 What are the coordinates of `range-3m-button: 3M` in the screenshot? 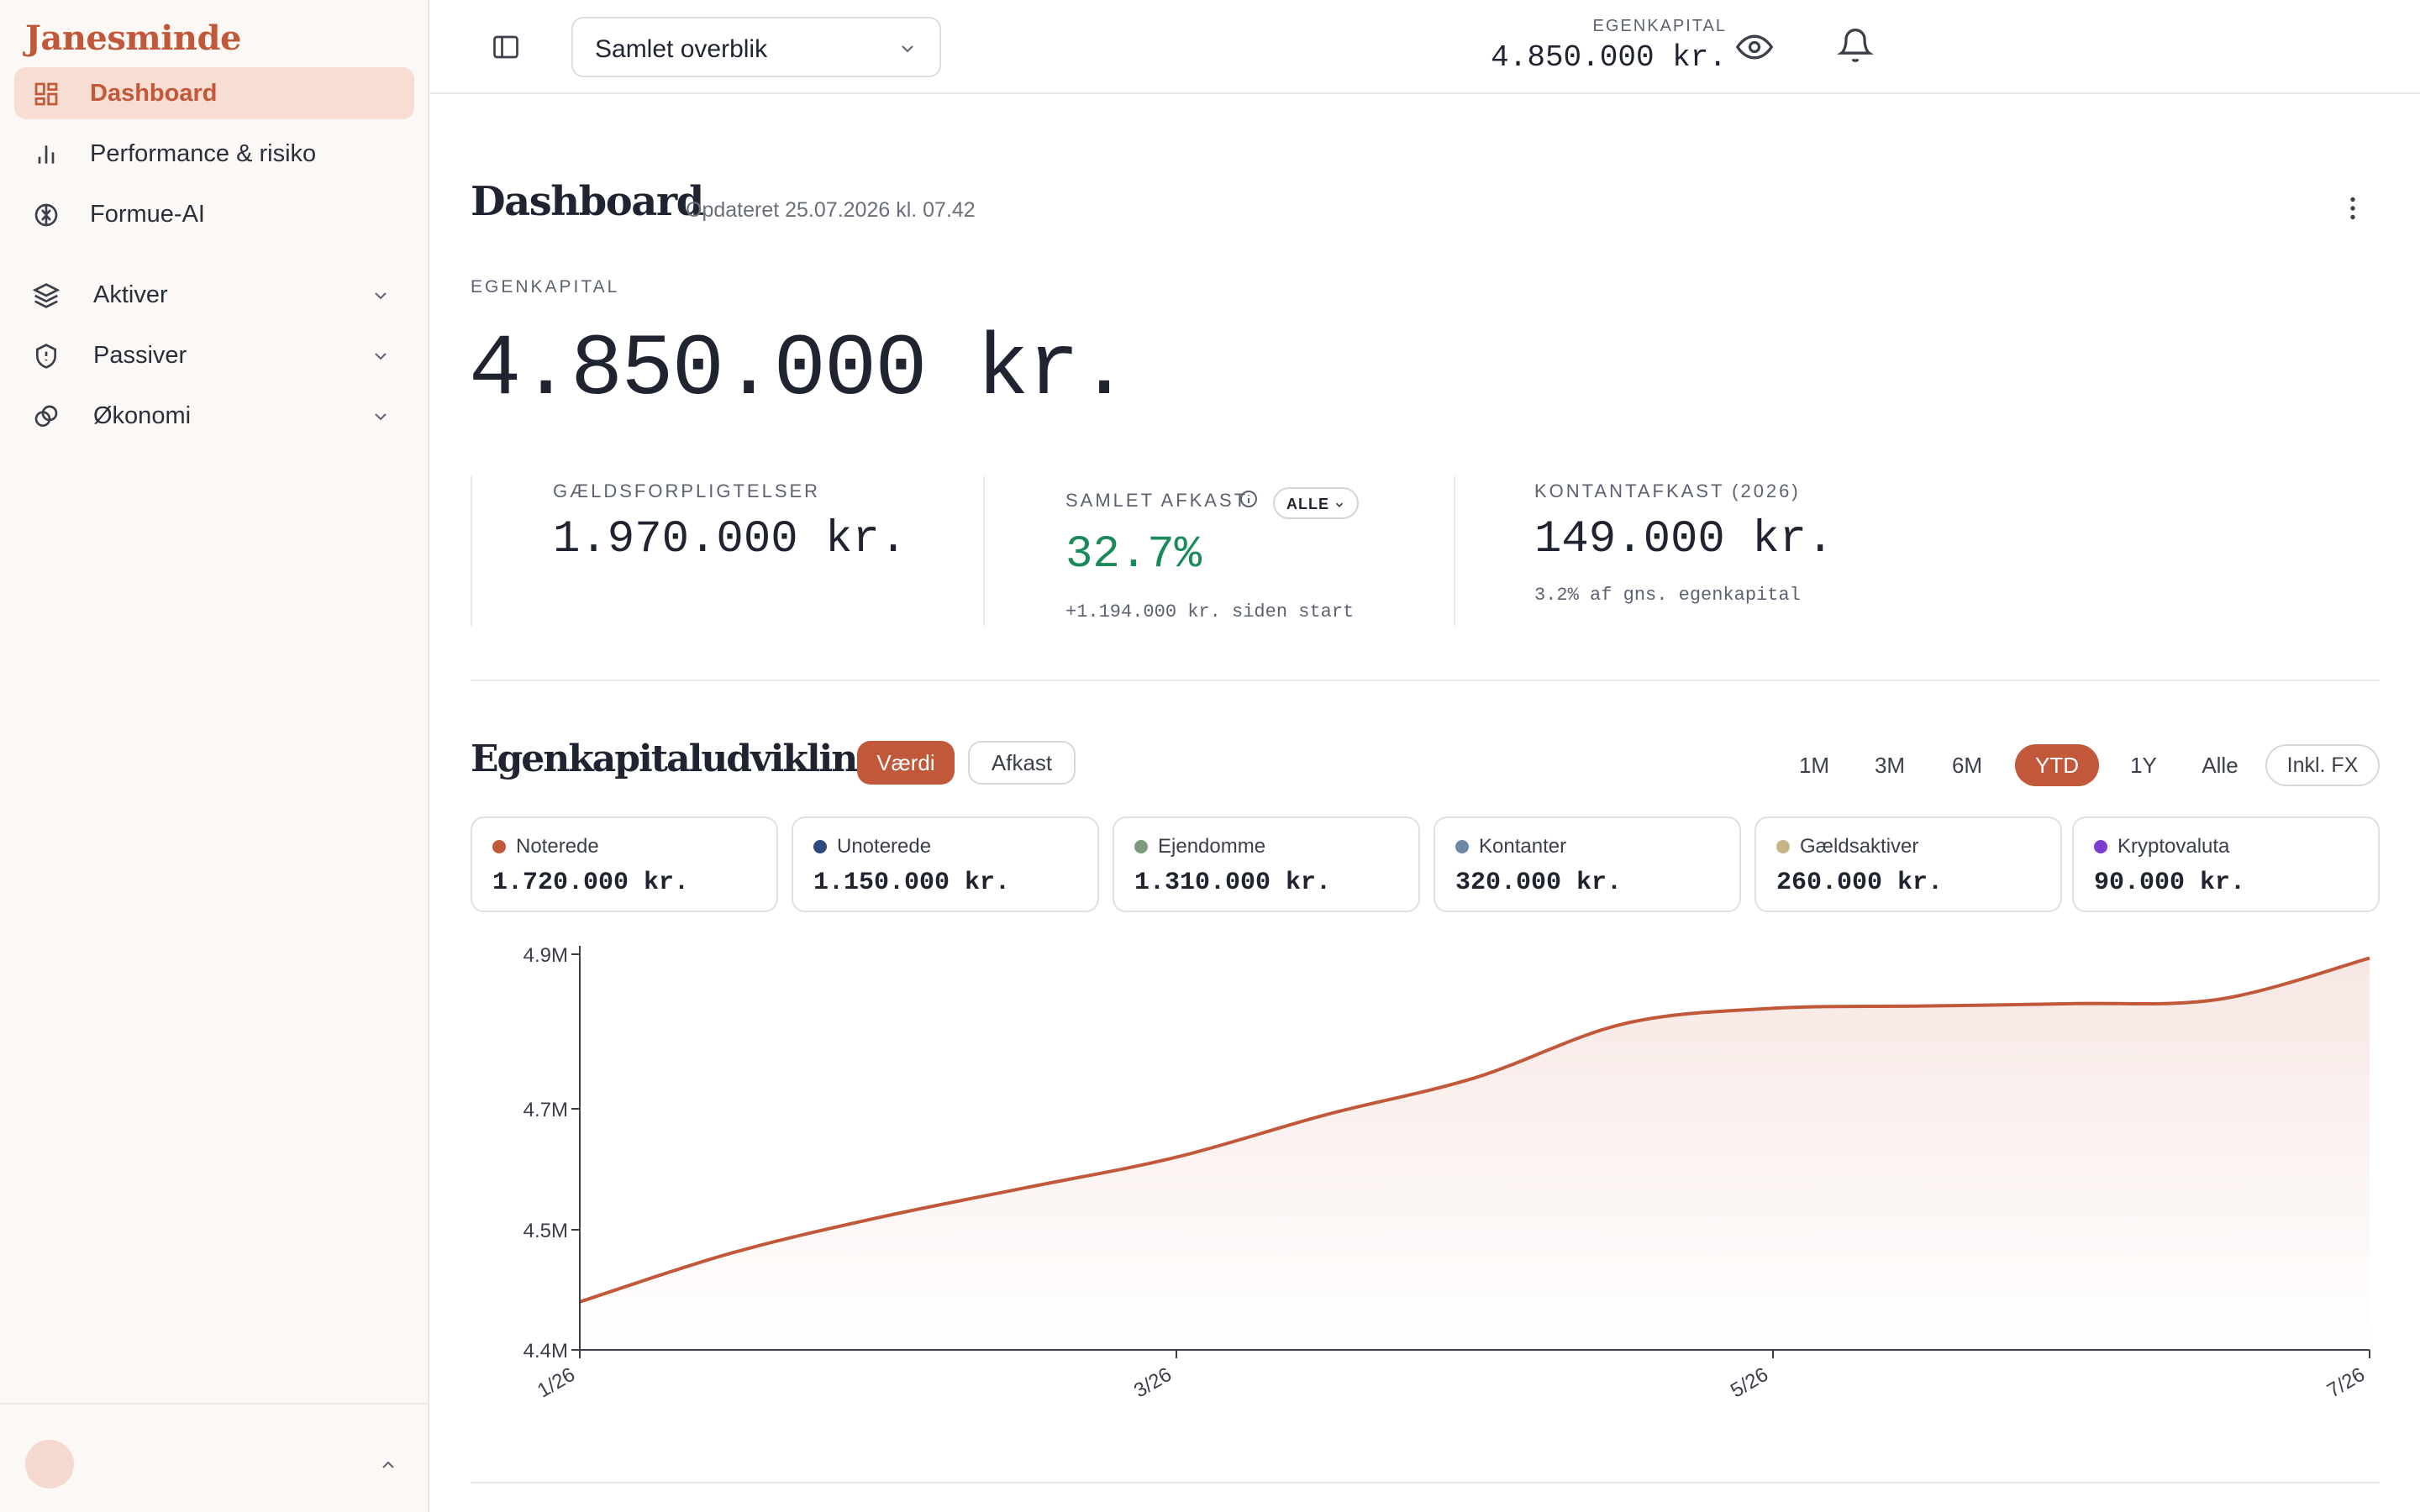 It's located at (1890, 765).